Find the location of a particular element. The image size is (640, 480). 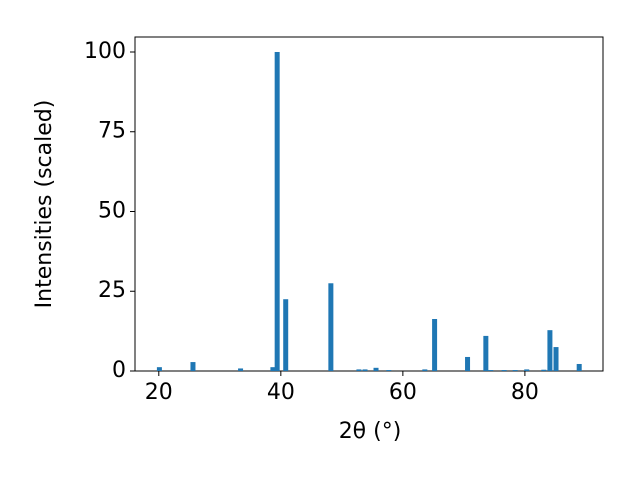

x-tick-label: 20 is located at coordinates (159, 392).